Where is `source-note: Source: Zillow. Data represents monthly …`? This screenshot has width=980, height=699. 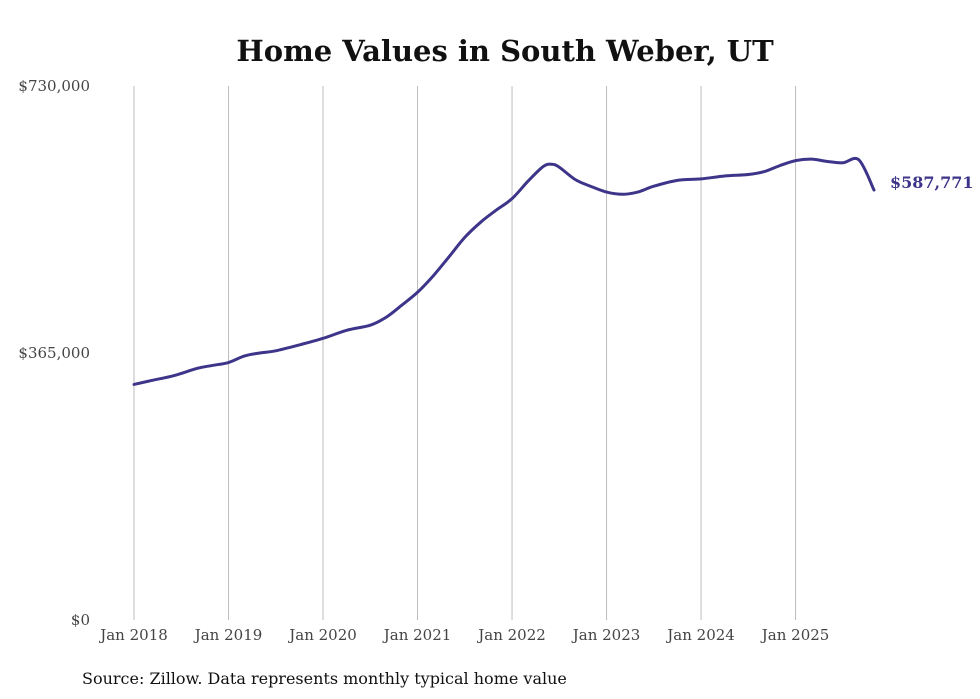 source-note: Source: Zillow. Data represents monthly … is located at coordinates (324, 678).